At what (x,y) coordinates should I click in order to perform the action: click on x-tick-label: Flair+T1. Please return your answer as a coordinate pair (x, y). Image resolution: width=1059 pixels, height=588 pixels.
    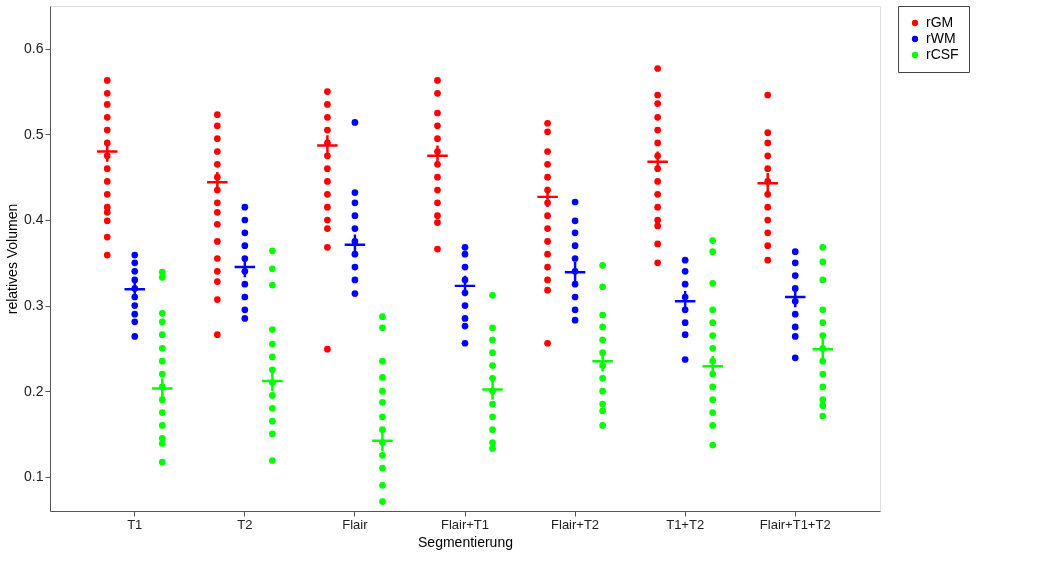
    Looking at the image, I should click on (465, 524).